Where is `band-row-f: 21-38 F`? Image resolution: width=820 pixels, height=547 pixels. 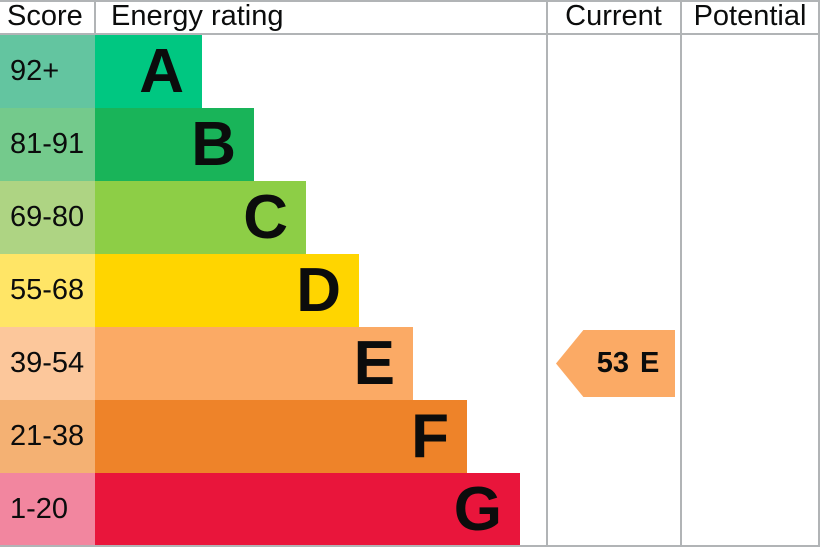
band-row-f: 21-38 F is located at coordinates (233, 436).